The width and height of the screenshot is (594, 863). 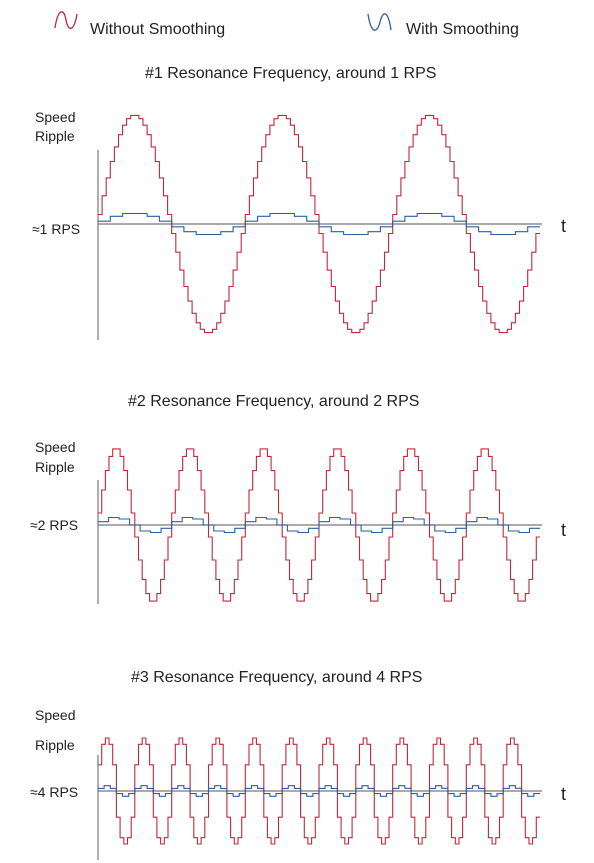 I want to click on panel-2-smoothed-wave, so click(x=319, y=525).